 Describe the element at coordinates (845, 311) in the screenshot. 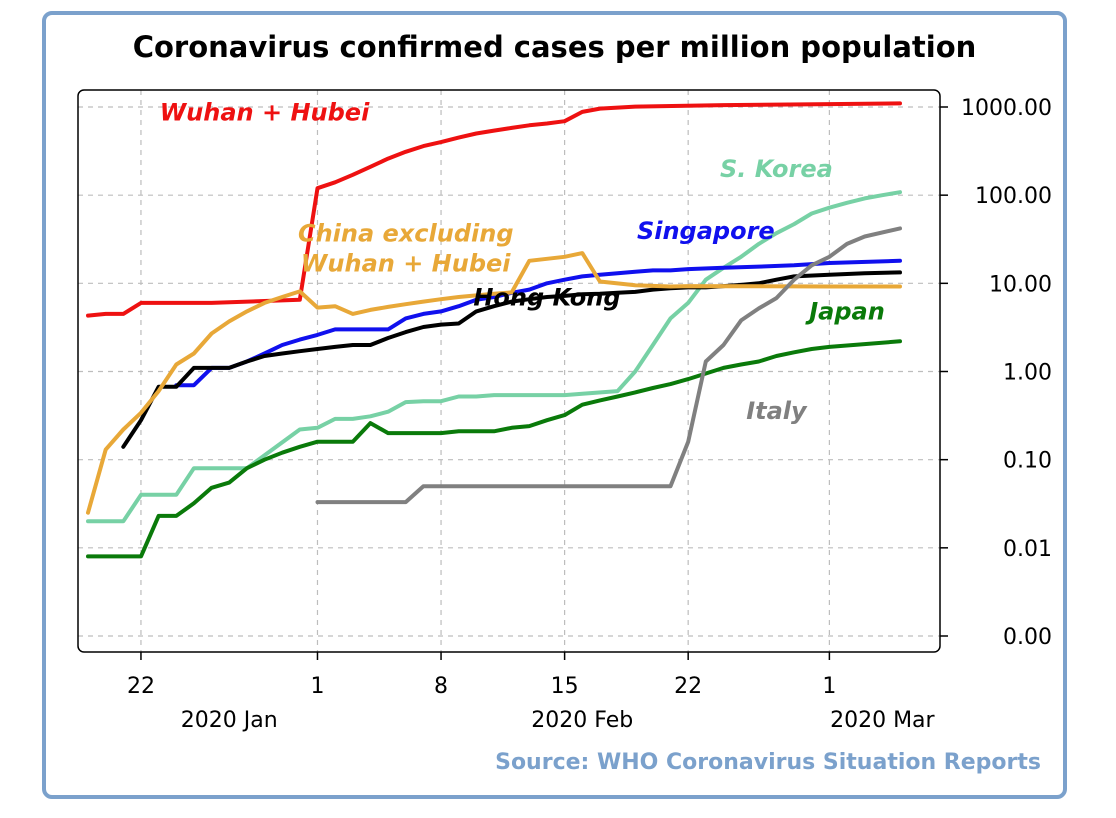

I see `series-label-japan: Japan` at that location.